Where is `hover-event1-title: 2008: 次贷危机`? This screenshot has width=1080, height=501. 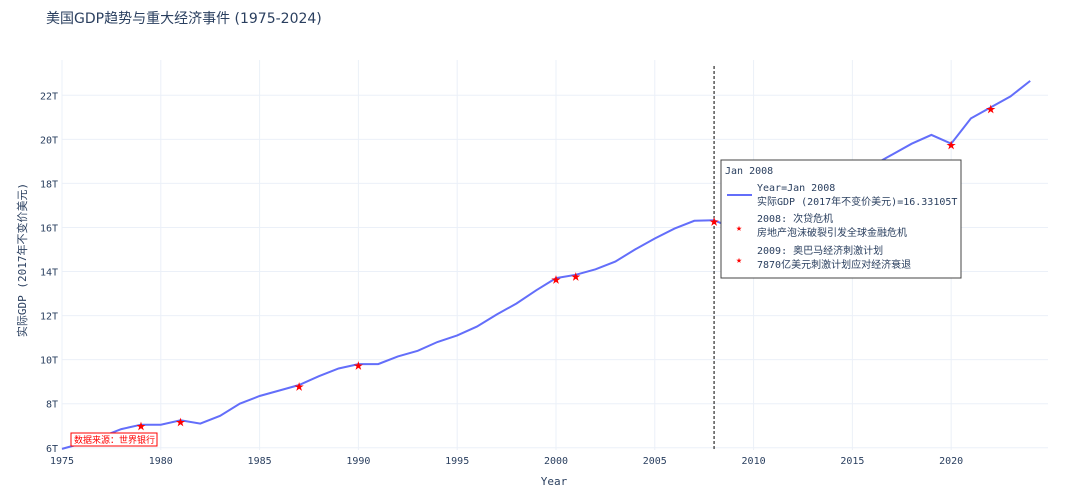
hover-event1-title: 2008: 次贷危机 is located at coordinates (795, 218).